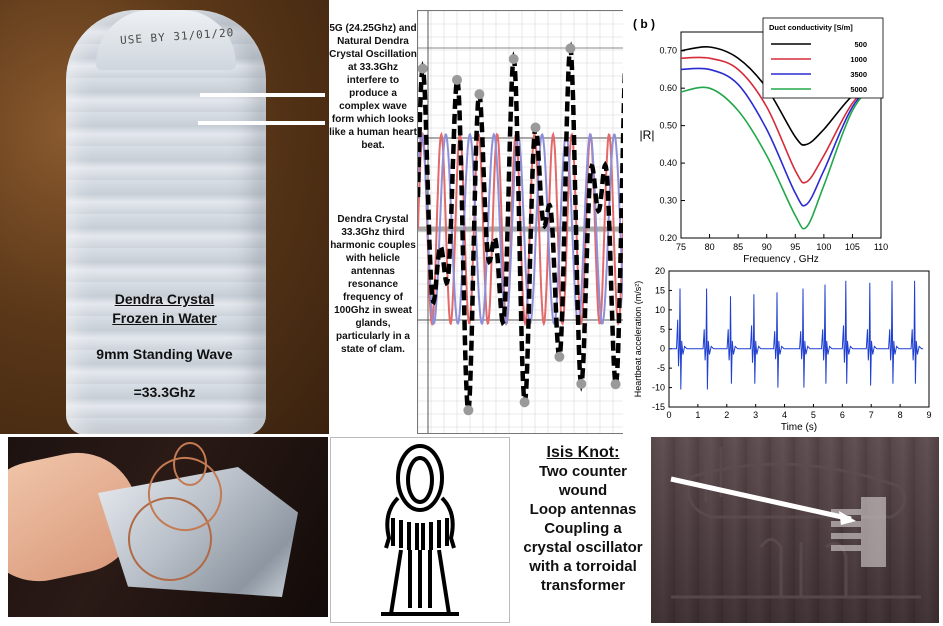 Image resolution: width=943 pixels, height=626 pixels. Describe the element at coordinates (583, 547) in the screenshot. I see `isis-line: crystal oscillator` at that location.